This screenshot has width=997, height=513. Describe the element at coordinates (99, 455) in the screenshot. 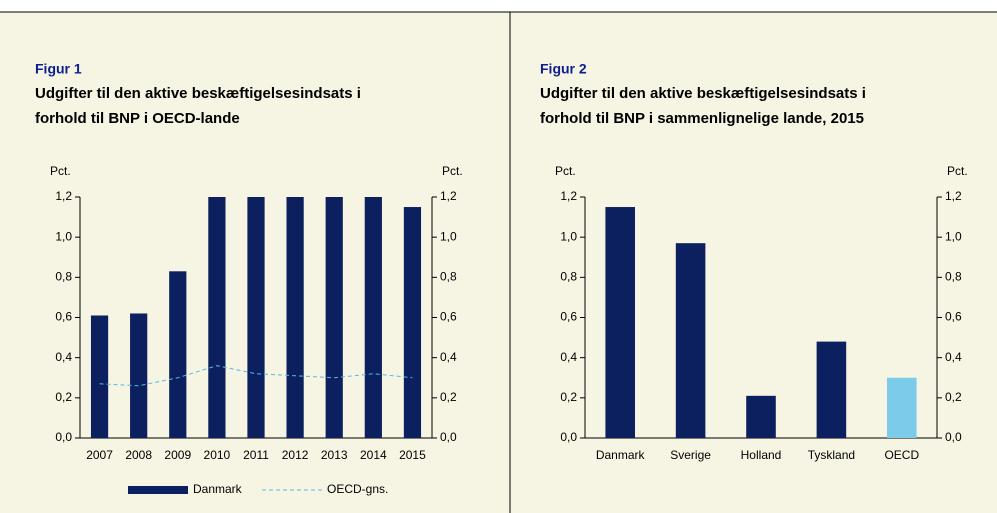

I see `x-tick-label: 2007` at that location.